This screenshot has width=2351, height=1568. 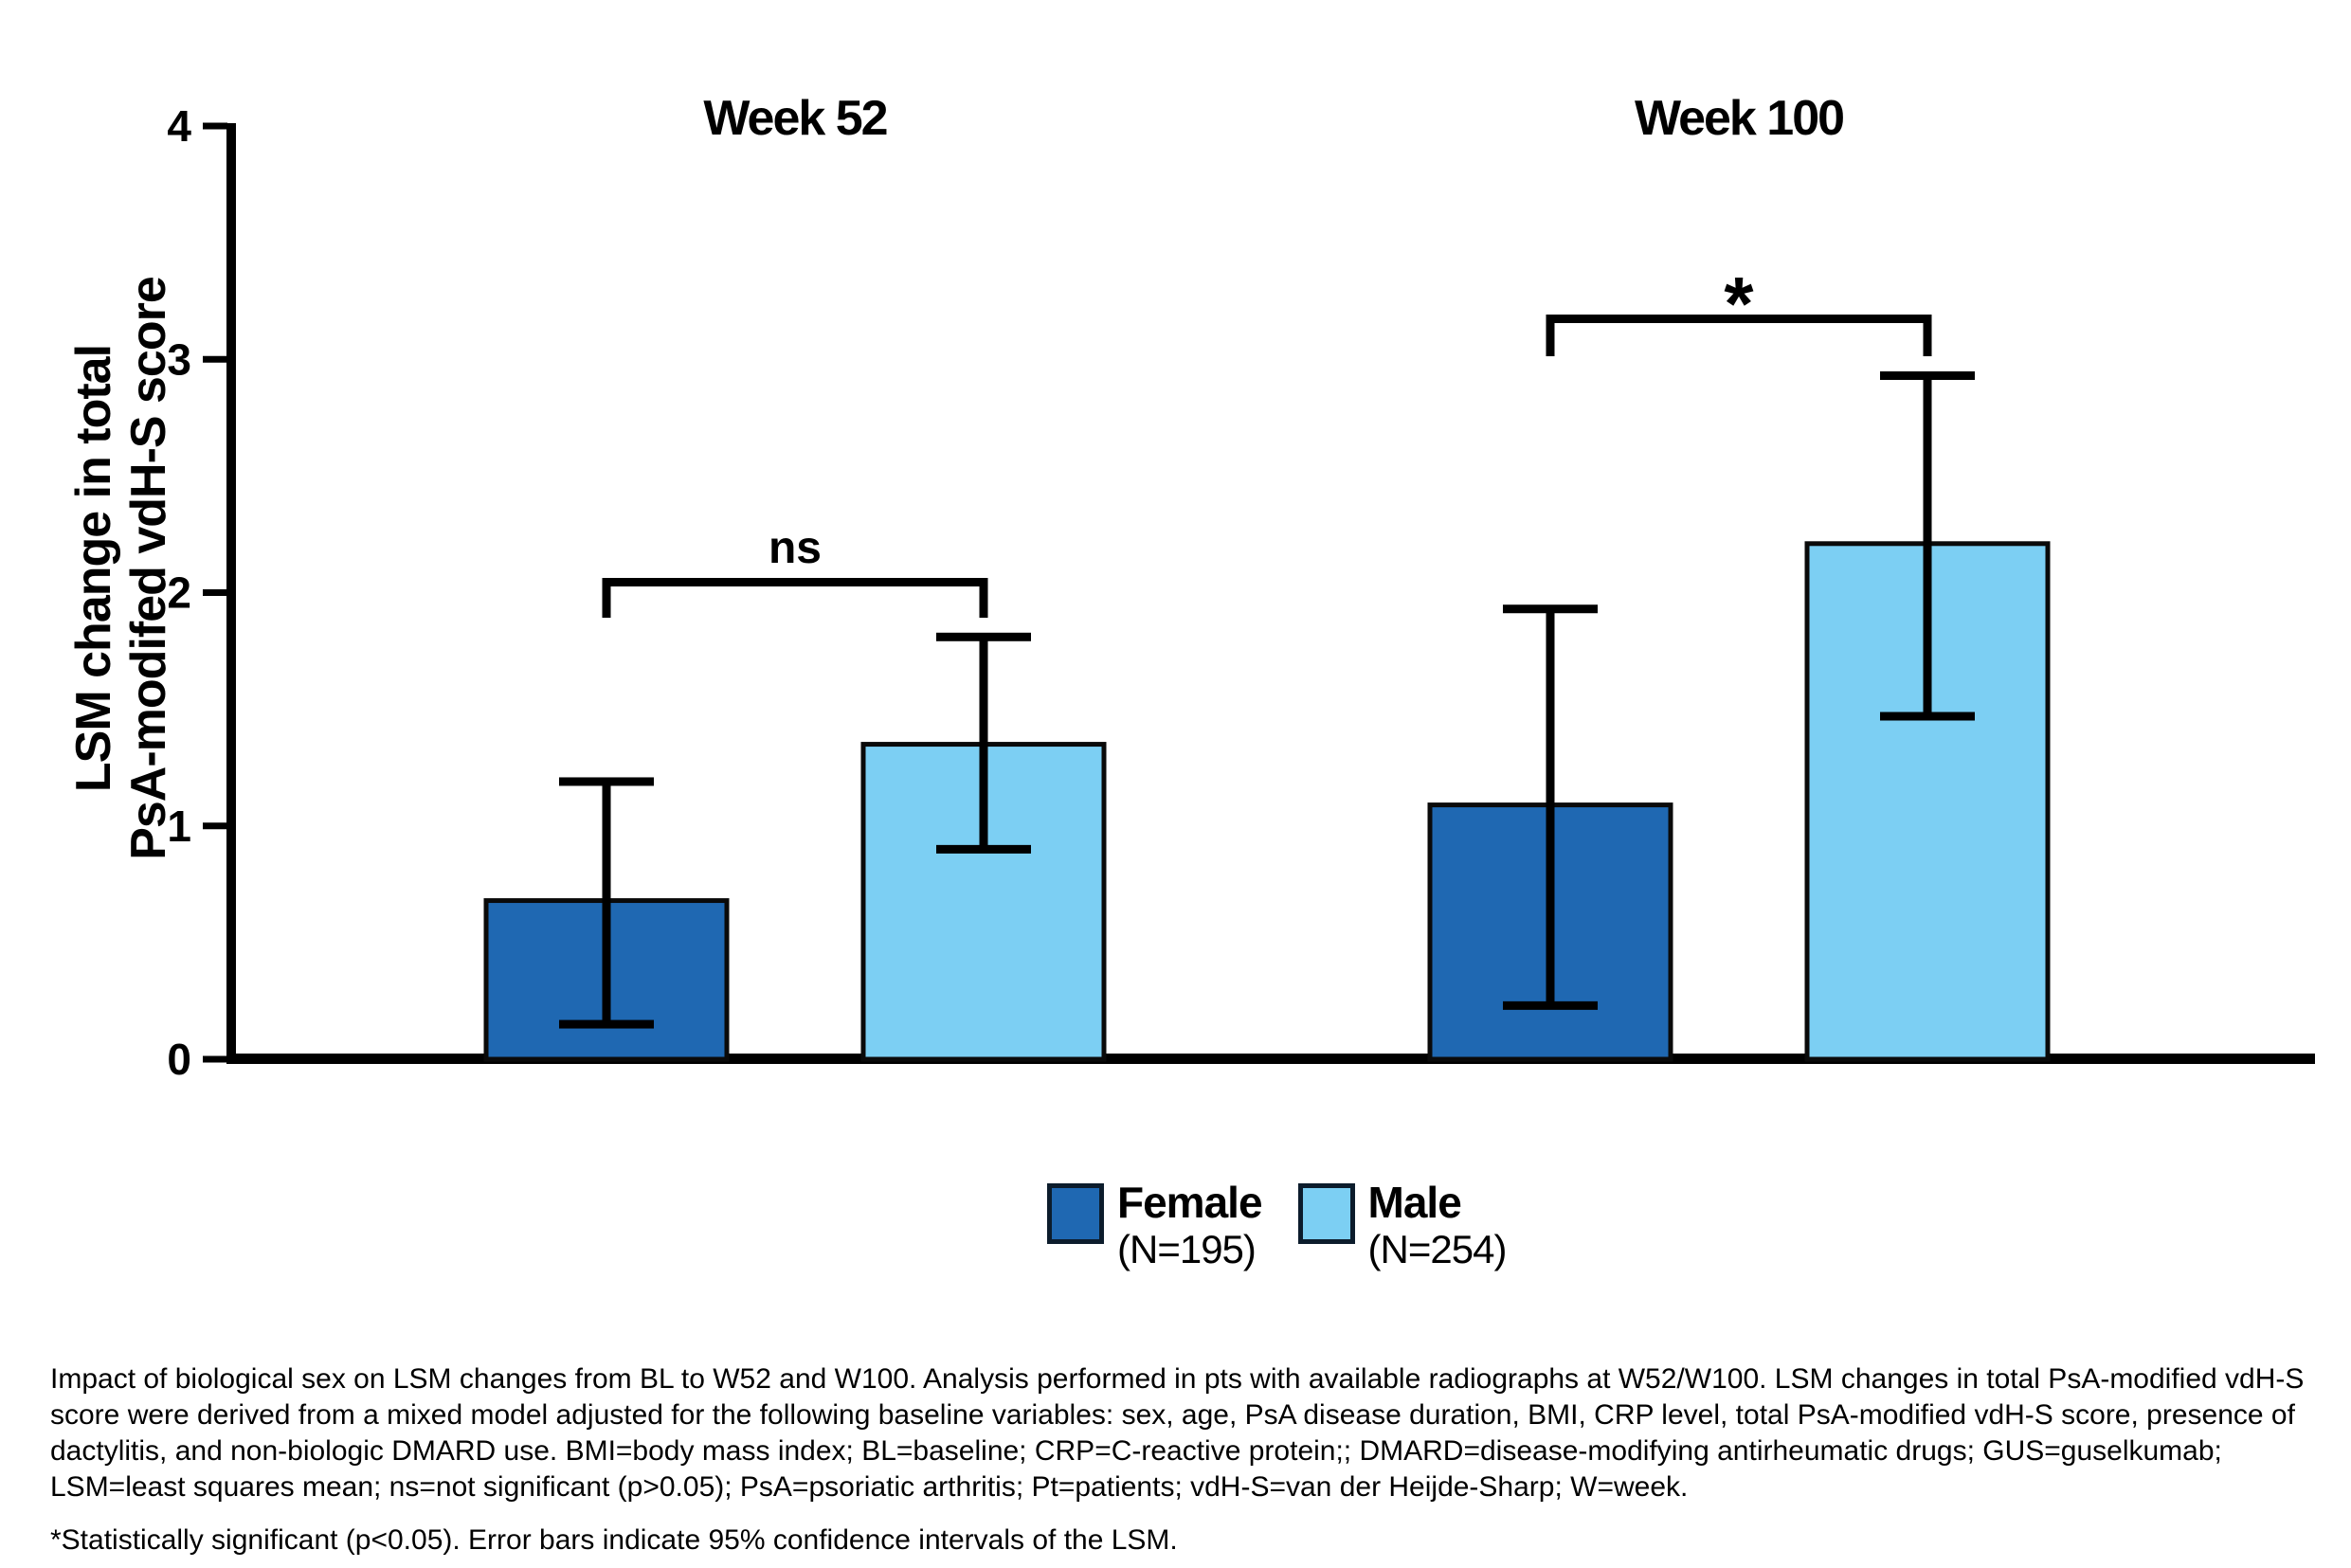 What do you see at coordinates (1415, 1202) in the screenshot?
I see `legend-label-male: Male` at bounding box center [1415, 1202].